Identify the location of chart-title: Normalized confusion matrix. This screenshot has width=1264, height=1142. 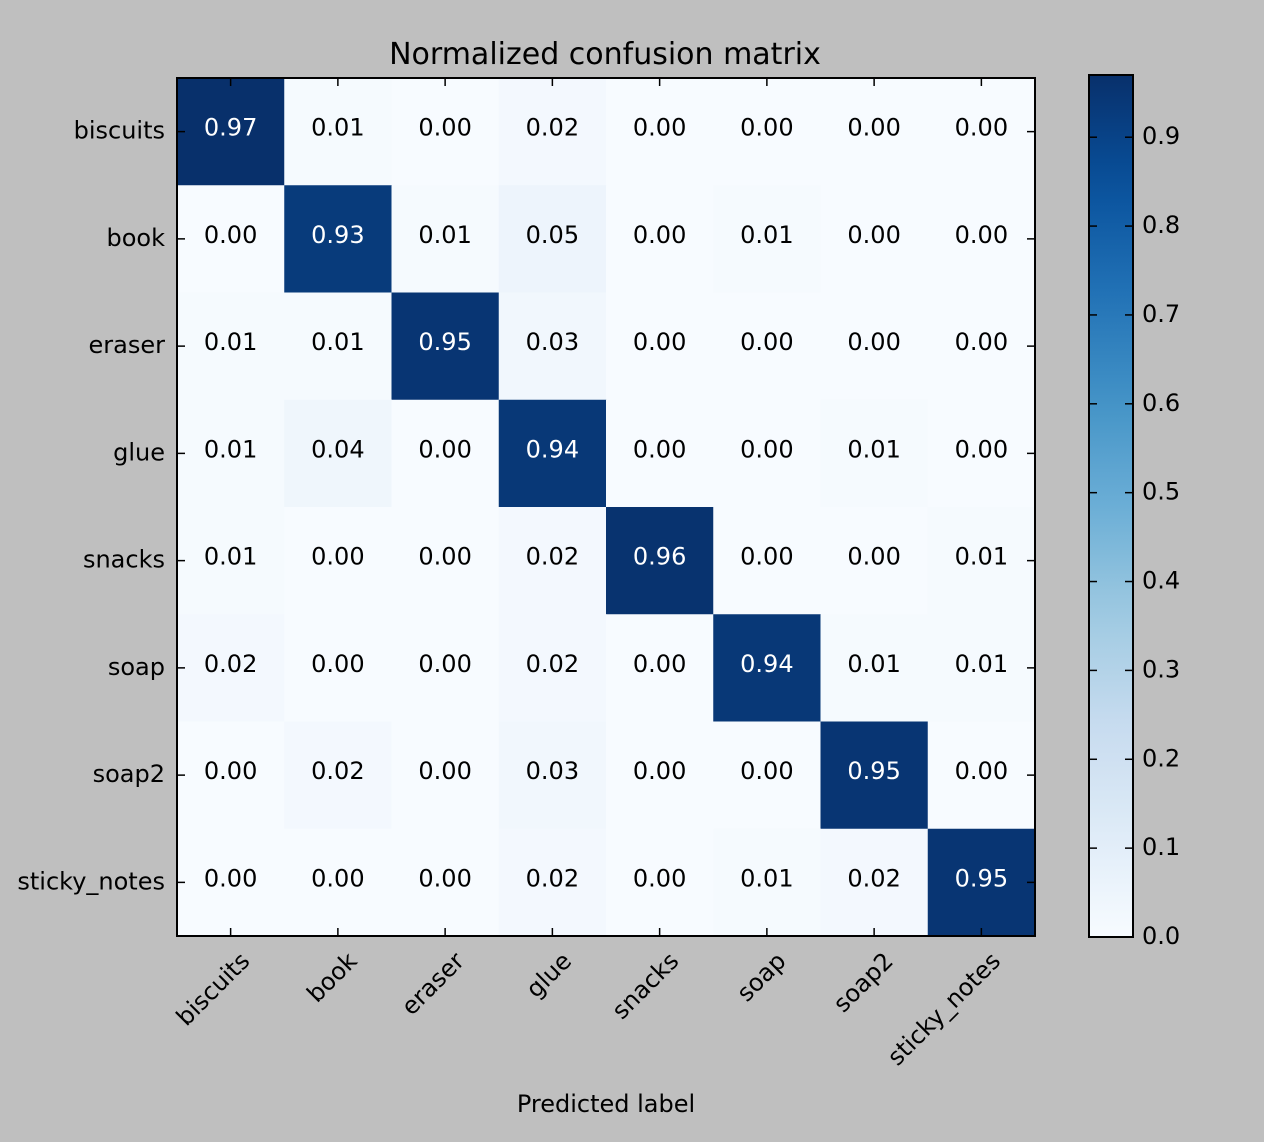
(605, 54).